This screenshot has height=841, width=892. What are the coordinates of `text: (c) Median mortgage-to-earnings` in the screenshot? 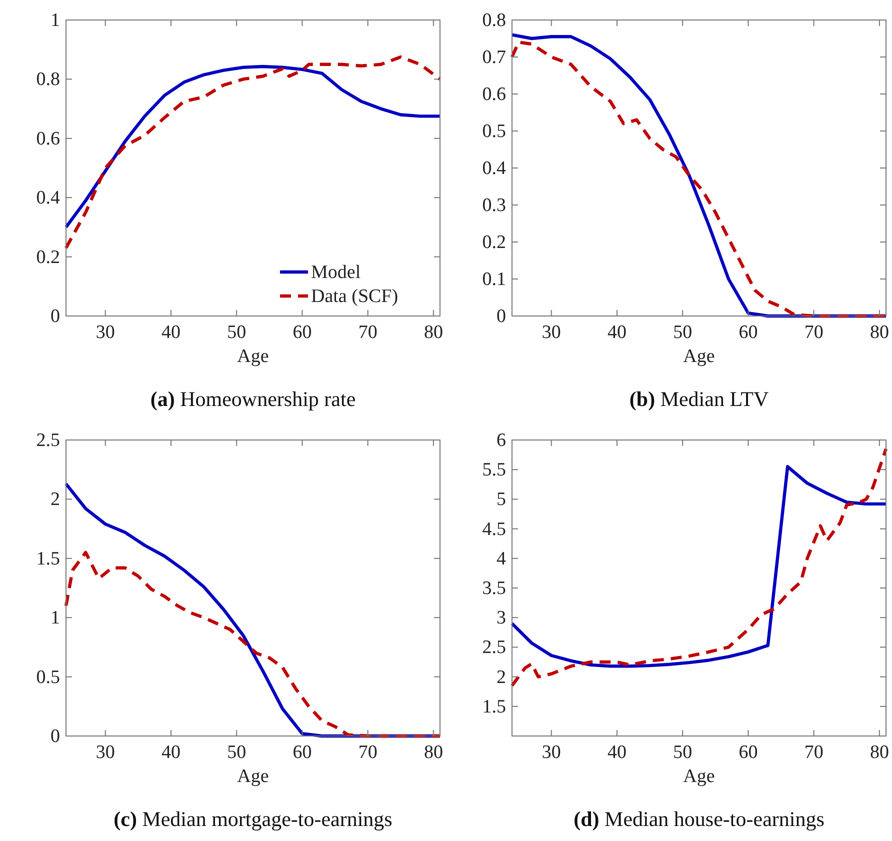 It's located at (253, 819).